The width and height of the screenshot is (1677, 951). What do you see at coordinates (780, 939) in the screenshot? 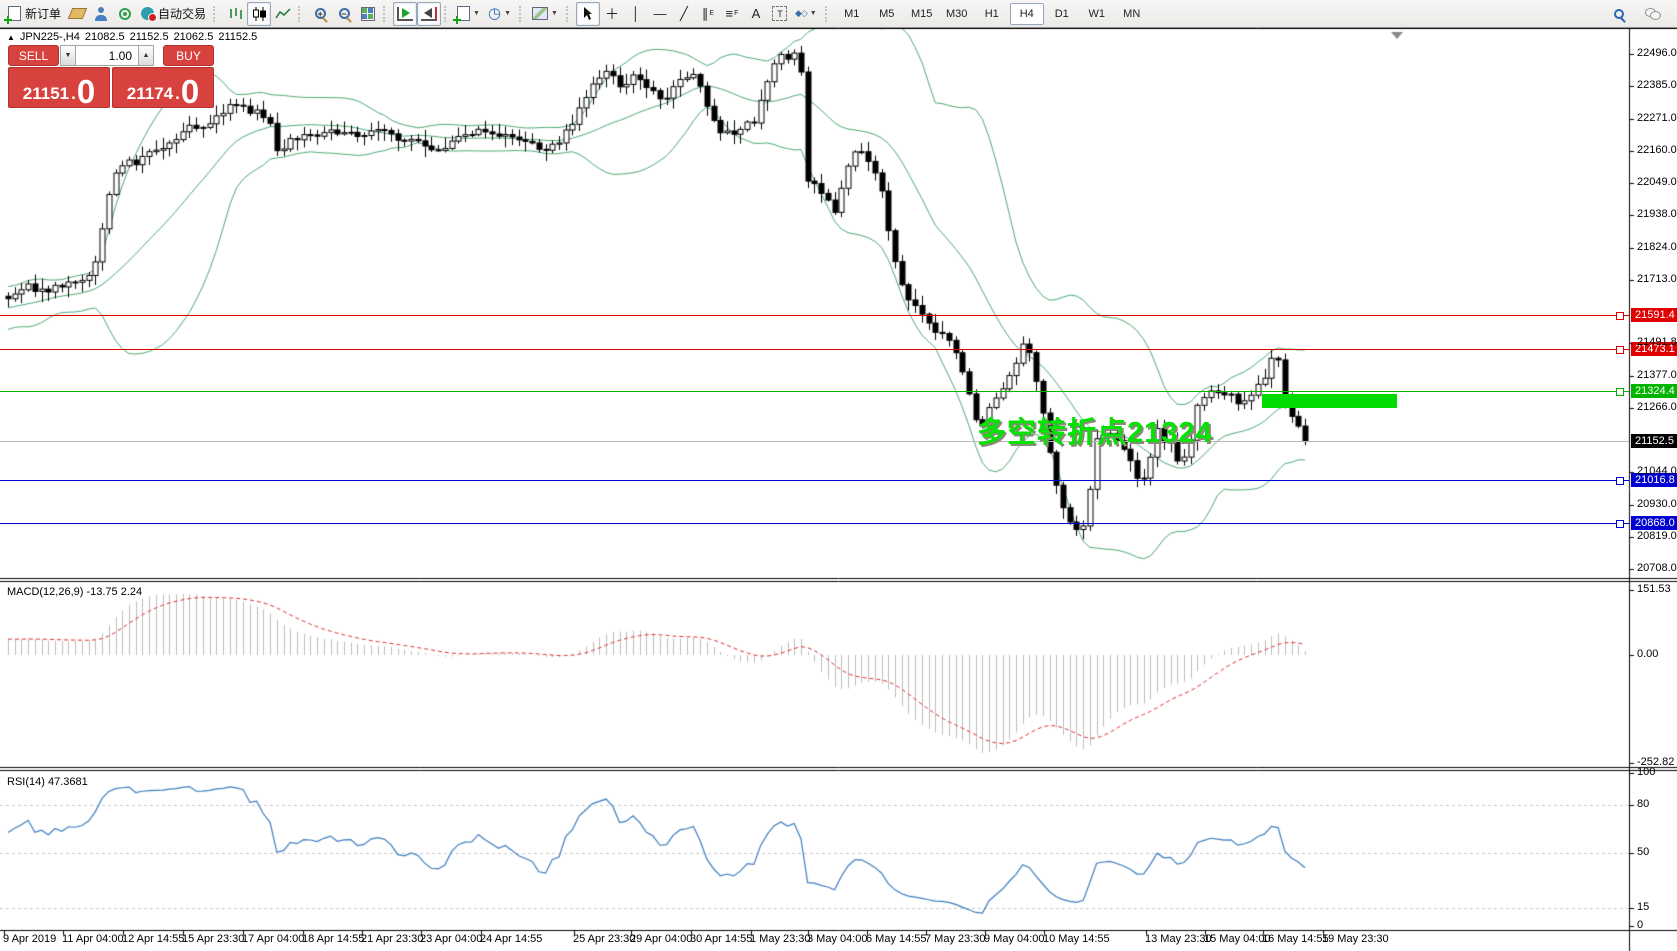
I see `time-axis-label: 1 May 23:30` at bounding box center [780, 939].